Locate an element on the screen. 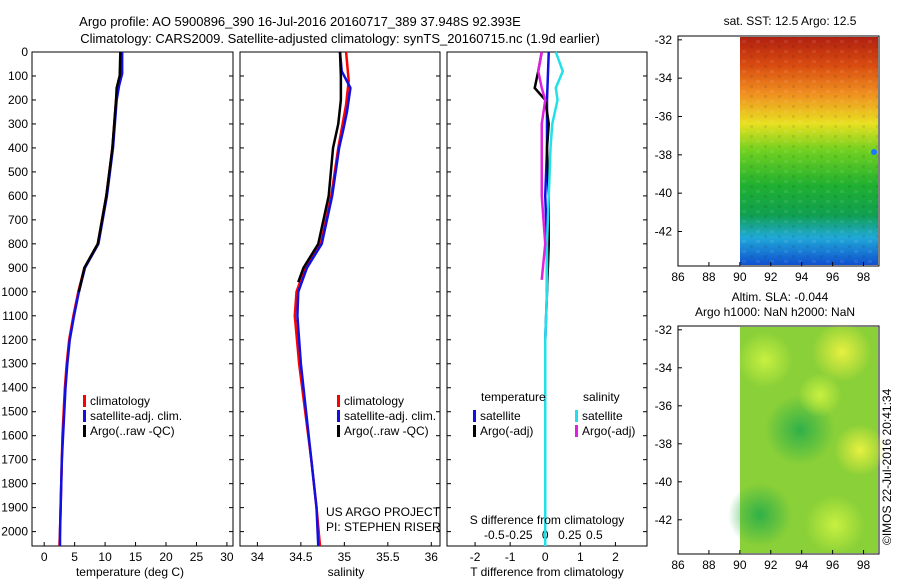 This screenshot has width=900, height=580. x-tick-label: 20 is located at coordinates (166, 557).